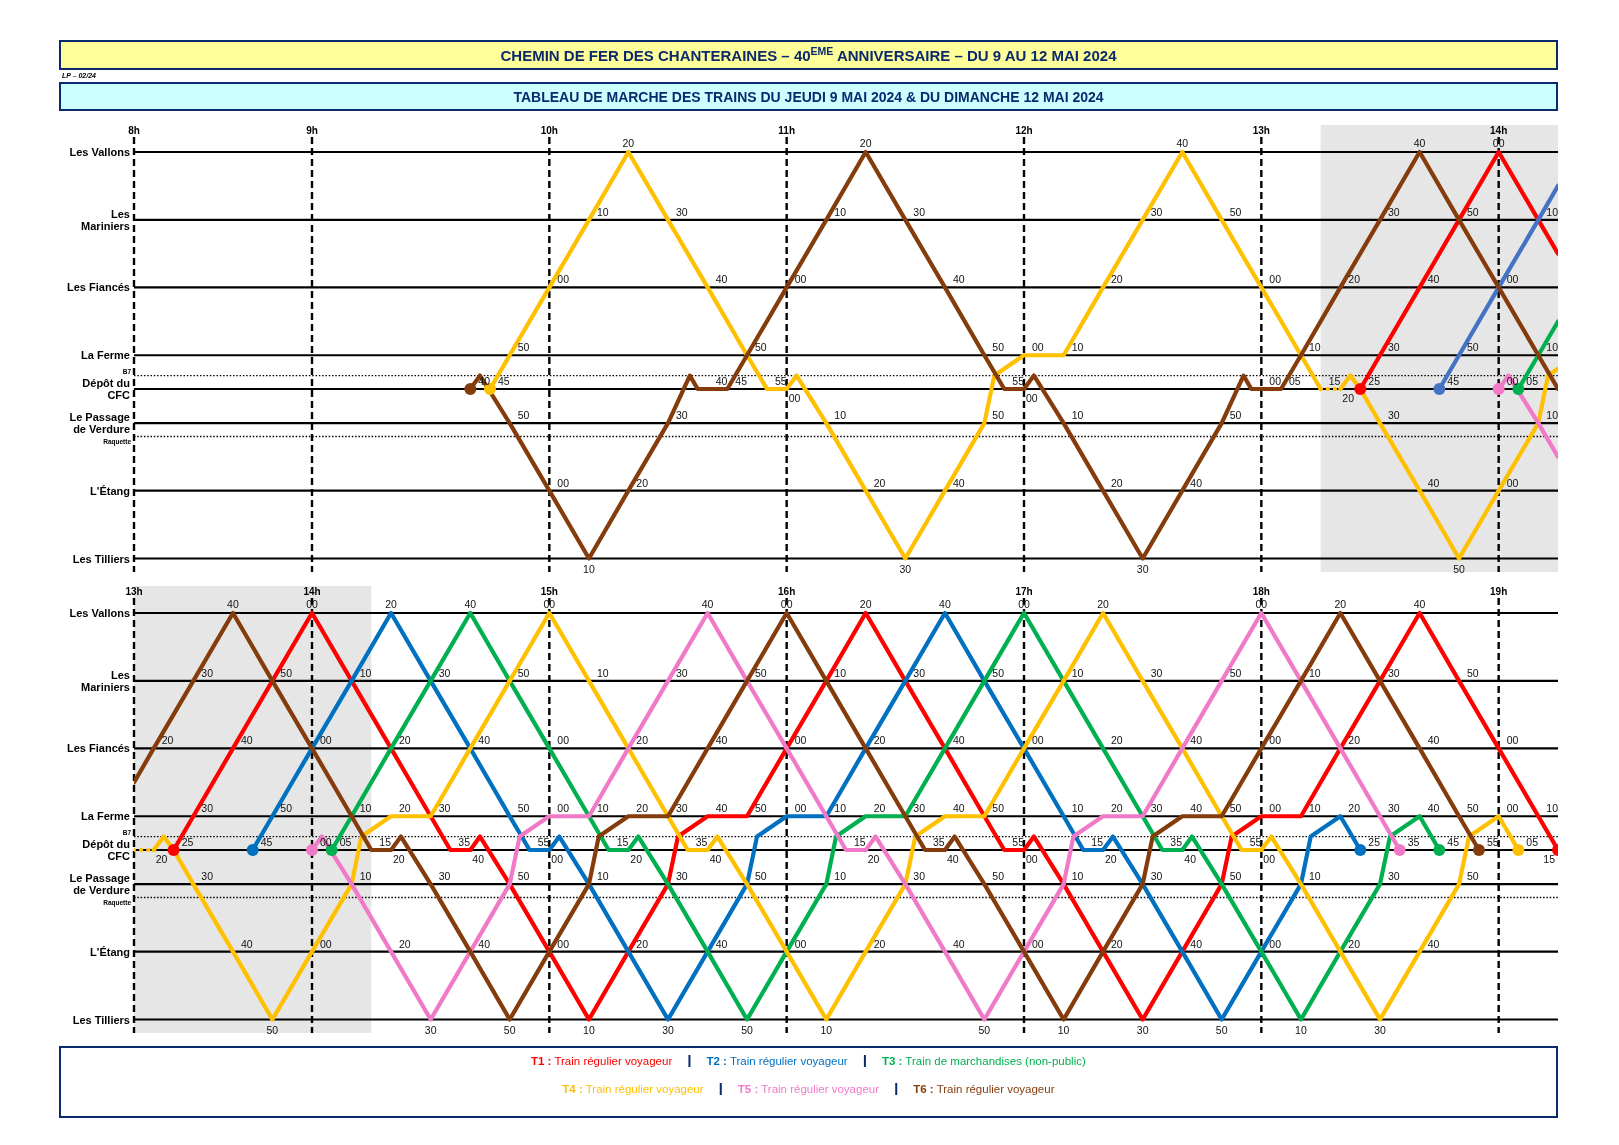  What do you see at coordinates (983, 1061) in the screenshot?
I see `text: T3 : Train de marchandises (non-public)` at bounding box center [983, 1061].